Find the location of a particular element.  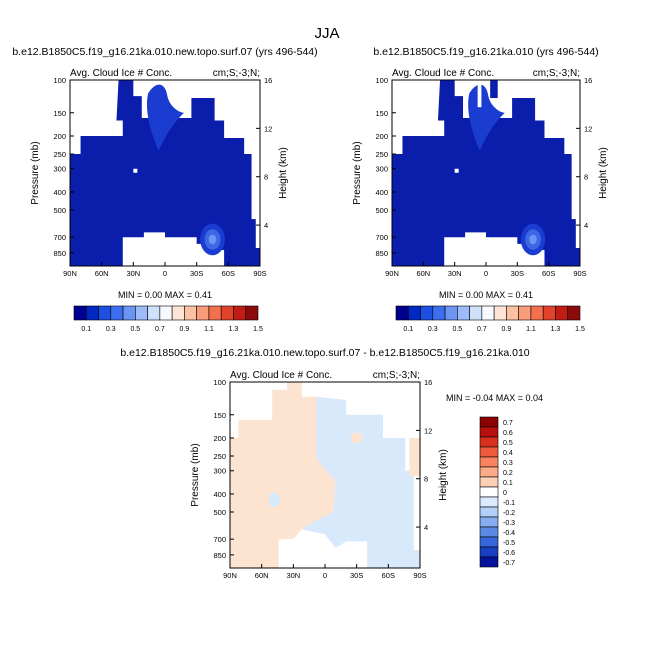

missing-cell is located at coordinates (456, 170).